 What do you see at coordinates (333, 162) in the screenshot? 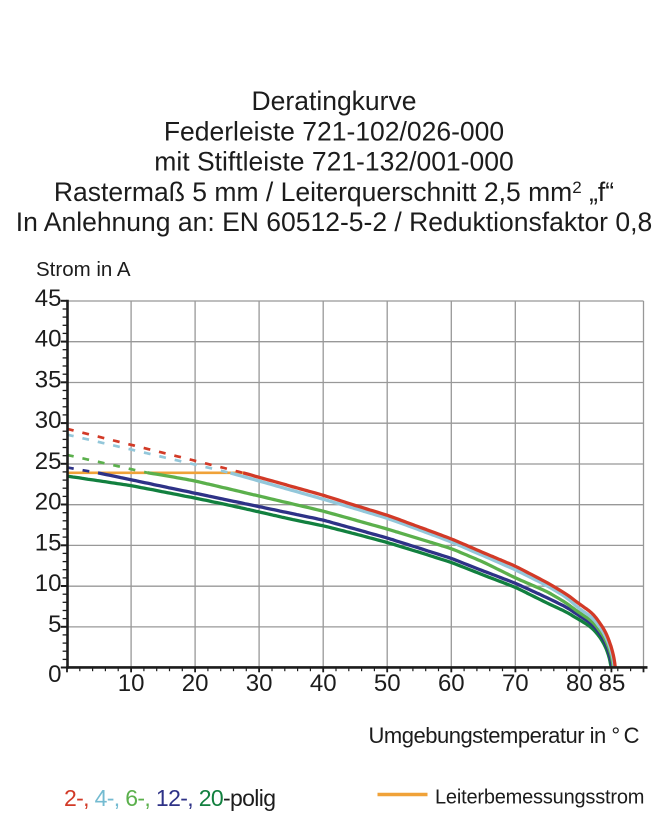
I see `svg-text:mit Stiftleiste 721-132/001-00: mit Stiftleiste 721-132/001-000` at bounding box center [333, 162].